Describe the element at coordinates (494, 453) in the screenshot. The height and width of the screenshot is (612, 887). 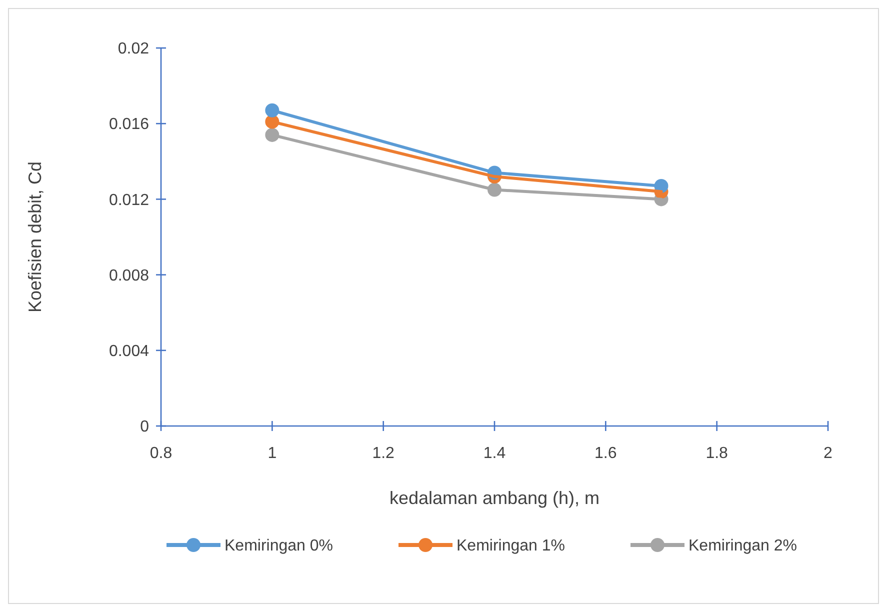
I see `x-tick-label: 1.4` at that location.